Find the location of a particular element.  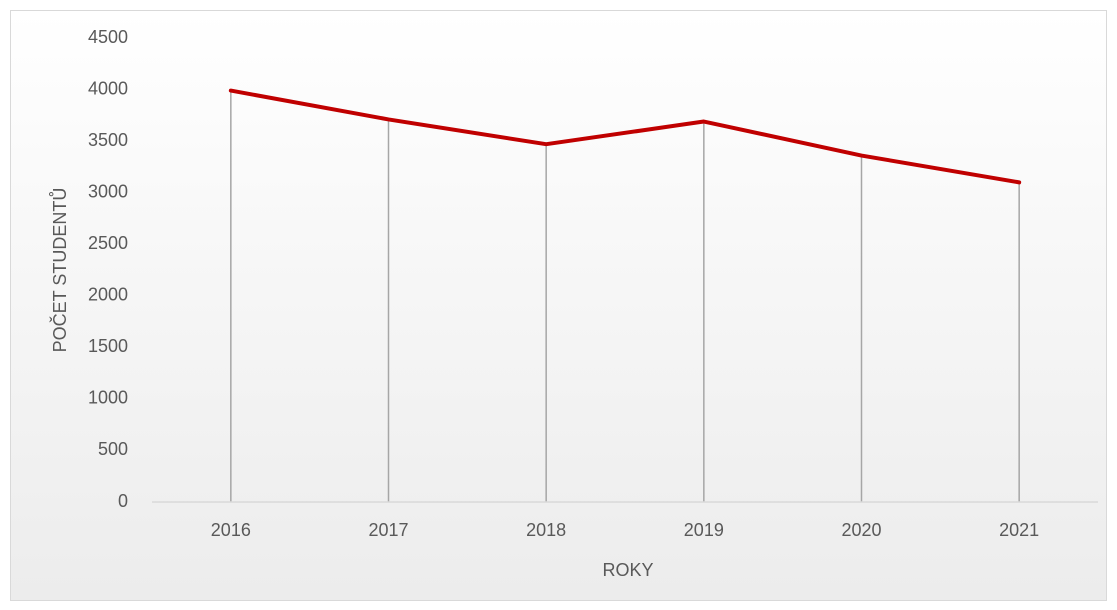

x-tick-label: 2016 is located at coordinates (231, 530).